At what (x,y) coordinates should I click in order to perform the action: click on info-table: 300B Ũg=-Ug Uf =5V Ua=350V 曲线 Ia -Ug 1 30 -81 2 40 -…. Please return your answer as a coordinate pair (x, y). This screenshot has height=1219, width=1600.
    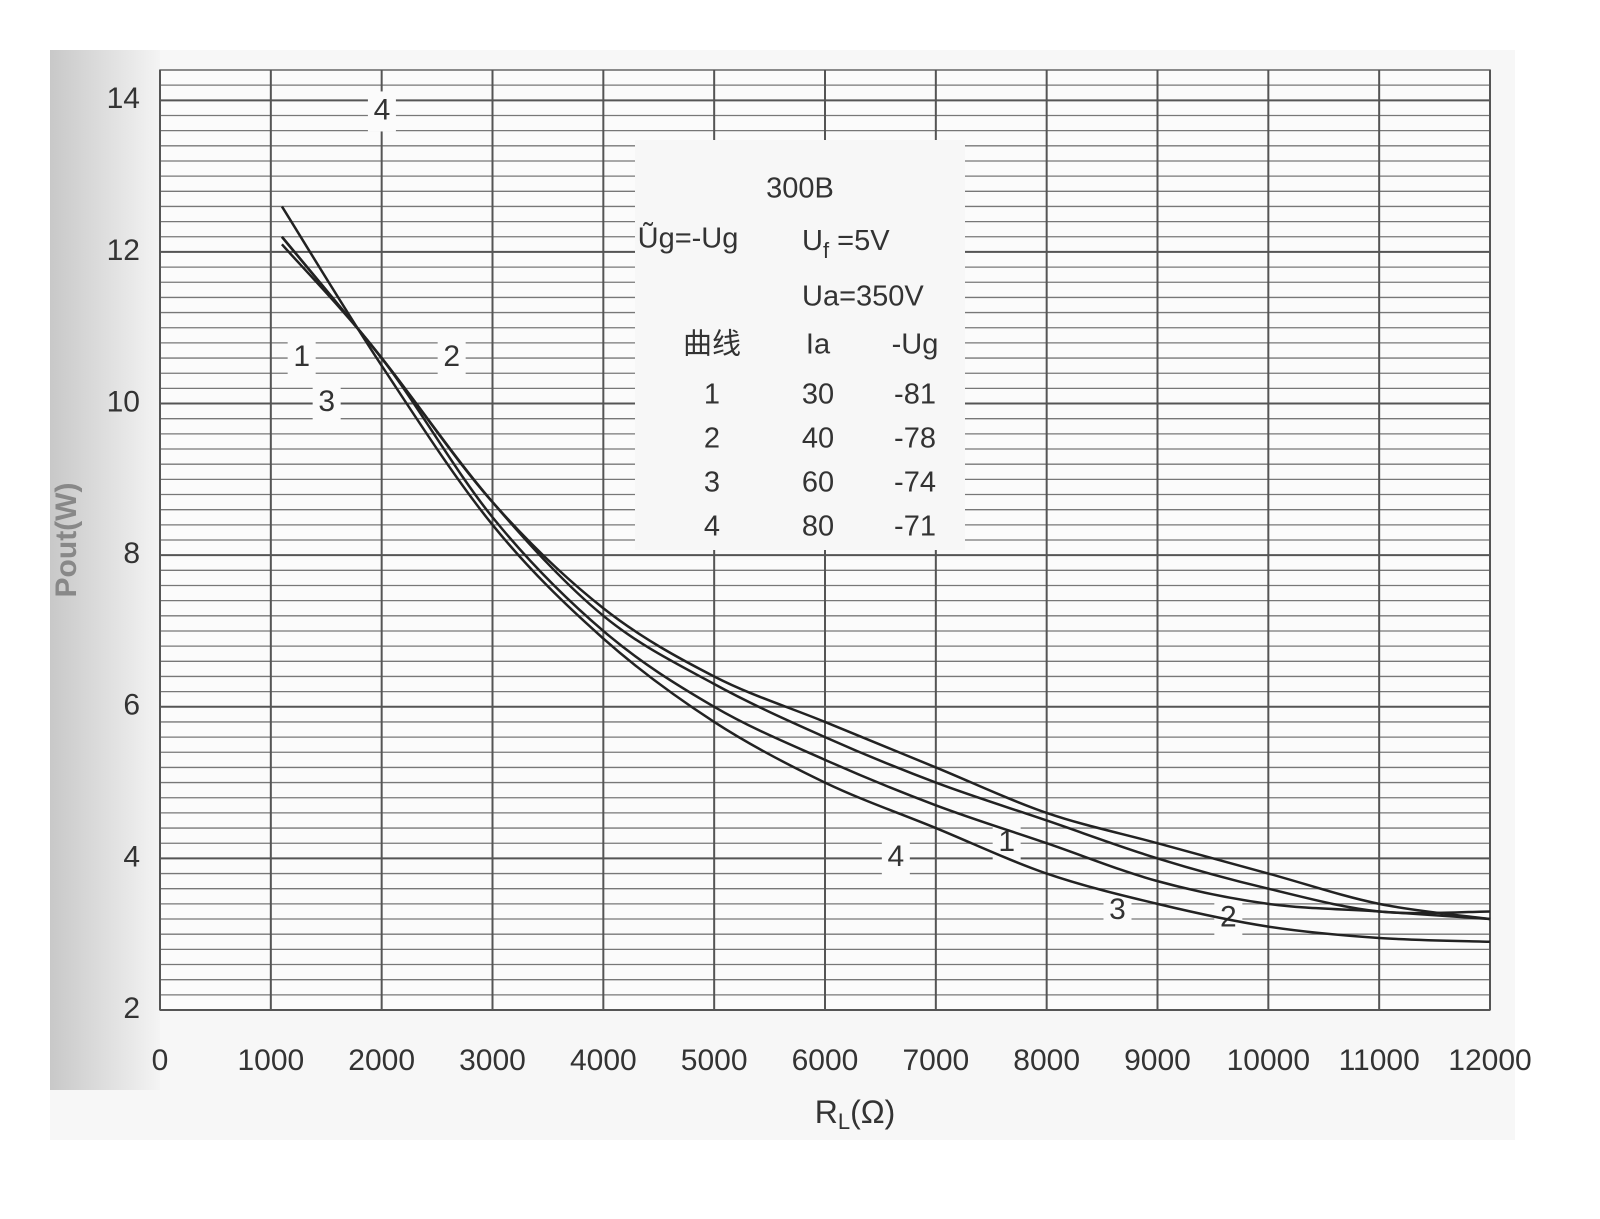
    Looking at the image, I should click on (788, 358).